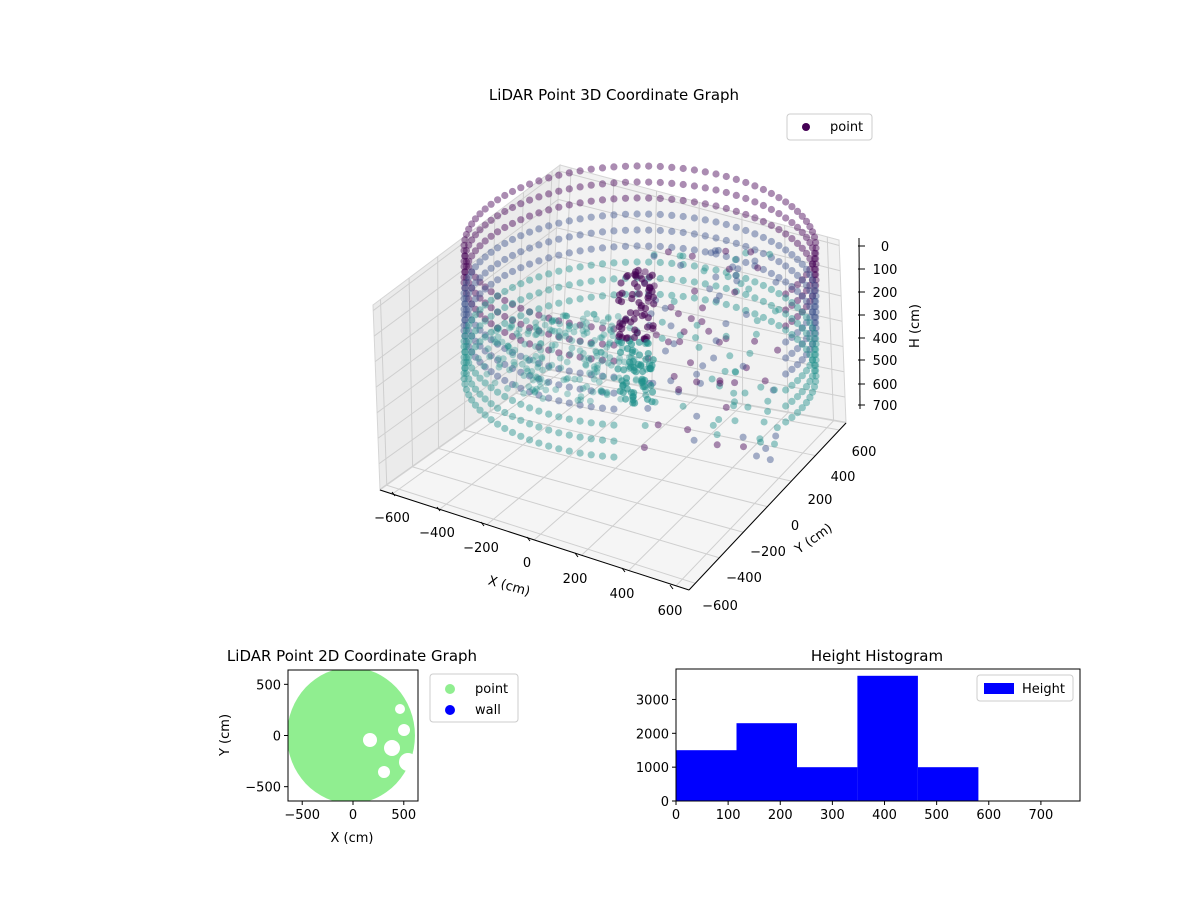 The image size is (1200, 900). What do you see at coordinates (885, 316) in the screenshot?
I see `chart3d-ztick-label: 300` at bounding box center [885, 316].